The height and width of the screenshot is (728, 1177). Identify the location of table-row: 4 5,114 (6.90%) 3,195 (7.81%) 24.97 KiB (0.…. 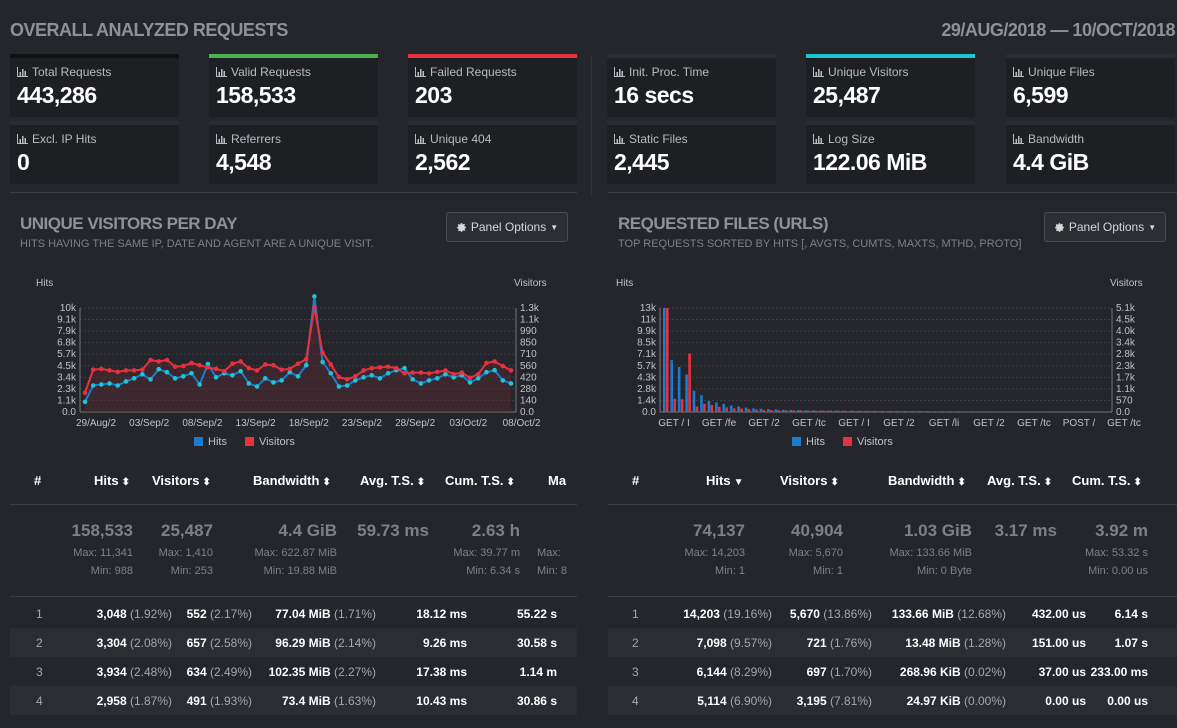
(892, 700).